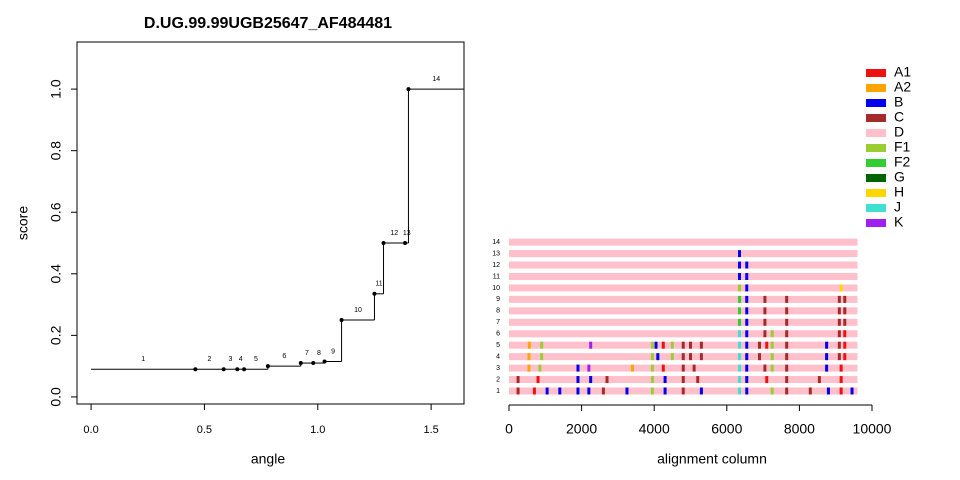 This screenshot has width=960, height=480. What do you see at coordinates (56, 274) in the screenshot?
I see `y-tick-label: 0.4` at bounding box center [56, 274].